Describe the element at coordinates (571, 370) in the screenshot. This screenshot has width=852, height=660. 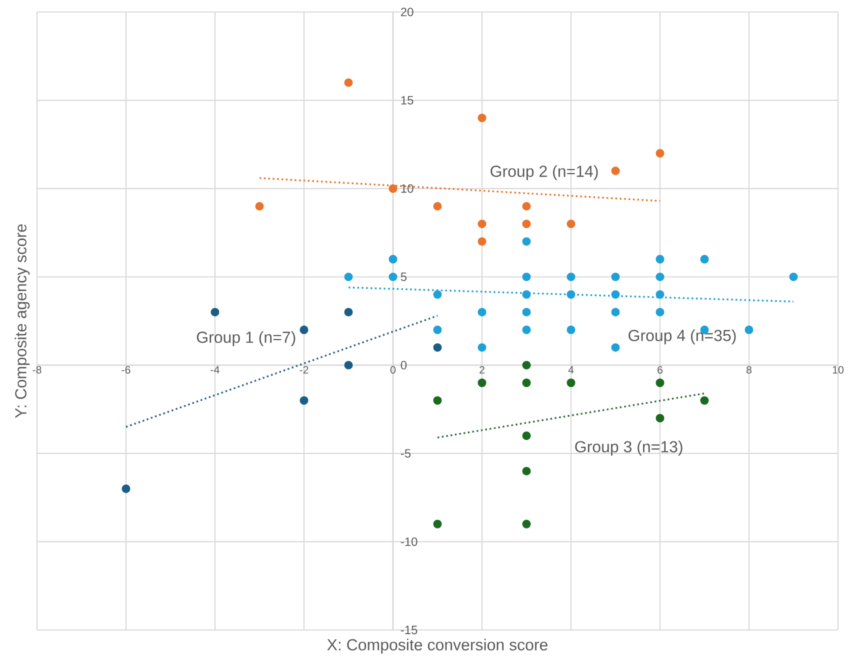
I see `x-tick-label: 4` at that location.